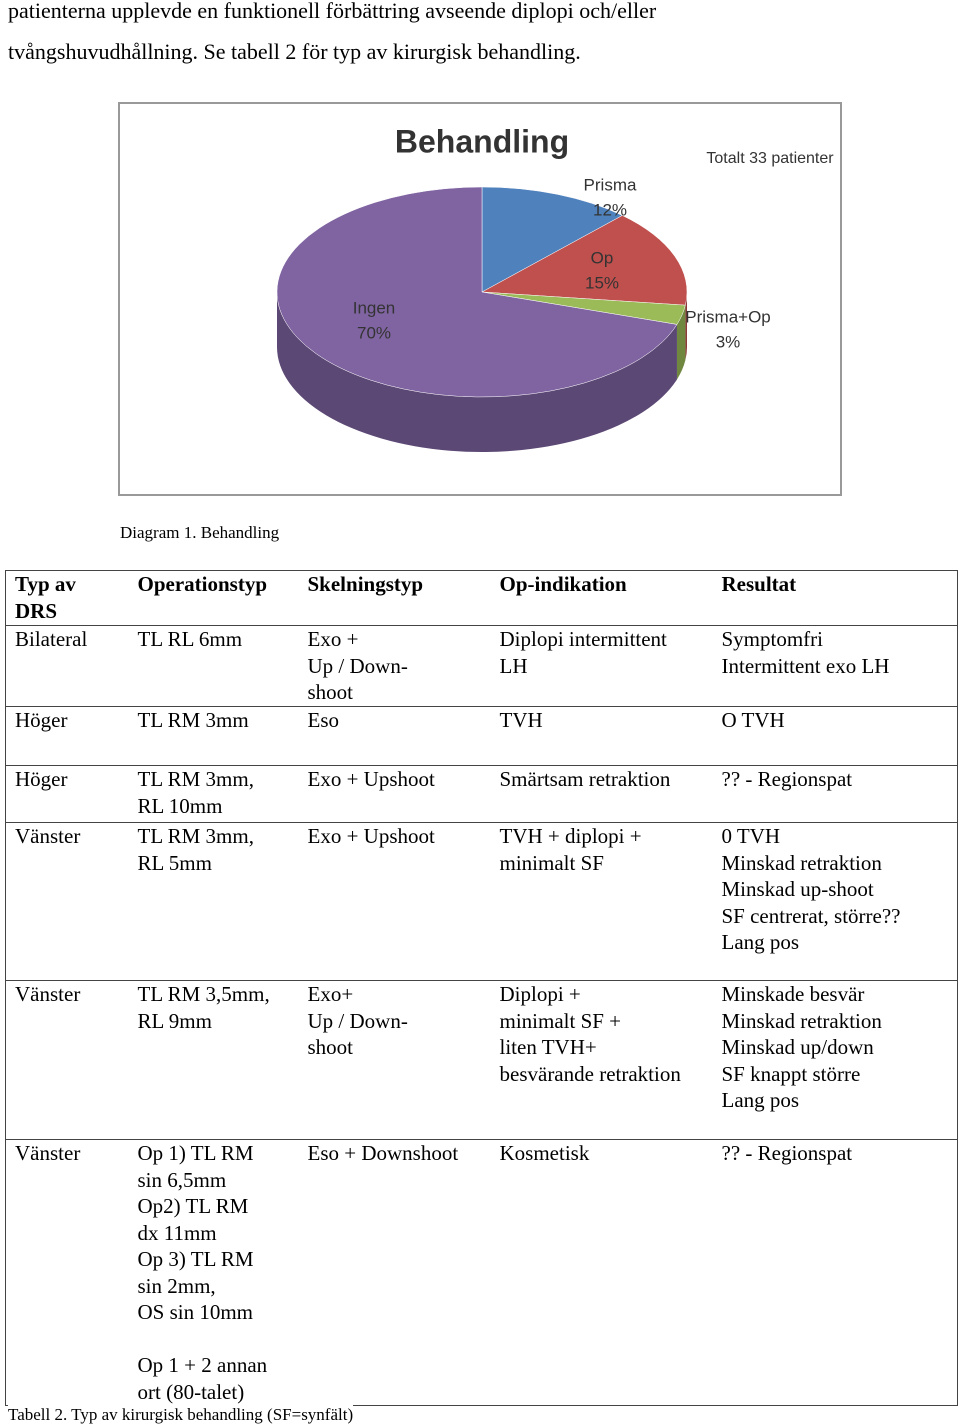 The height and width of the screenshot is (1428, 960). Describe the element at coordinates (610, 184) in the screenshot. I see `slice-label: Prisma` at that location.